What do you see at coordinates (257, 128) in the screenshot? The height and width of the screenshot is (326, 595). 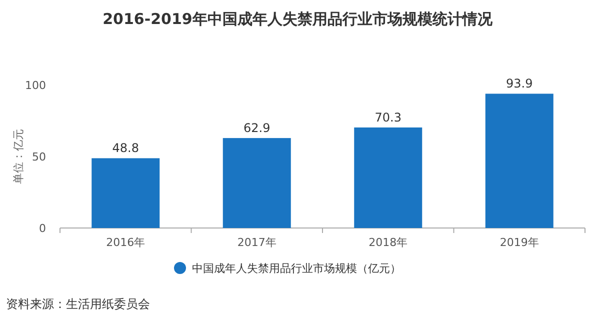 I see `data-label: 62.9` at bounding box center [257, 128].